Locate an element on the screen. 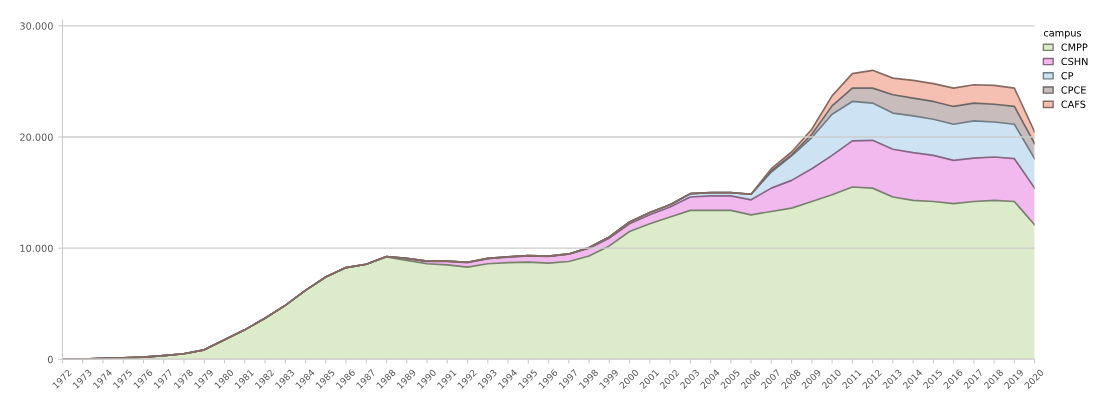 This screenshot has width=1096, height=406. y-tick-label: 30.000 is located at coordinates (36, 26).